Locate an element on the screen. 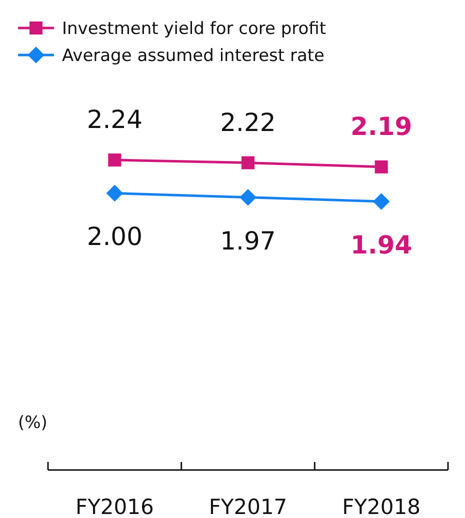 The height and width of the screenshot is (518, 465). data-label: 2.19 is located at coordinates (381, 126).